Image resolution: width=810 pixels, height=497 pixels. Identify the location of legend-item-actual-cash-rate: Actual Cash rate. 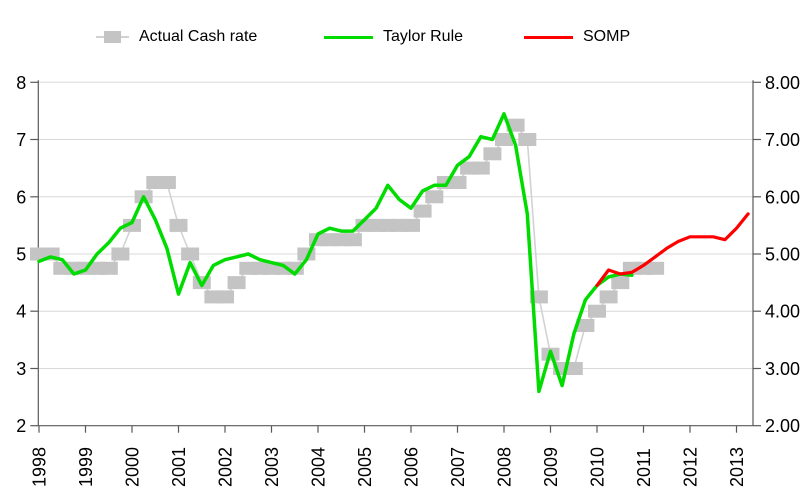
(177, 36).